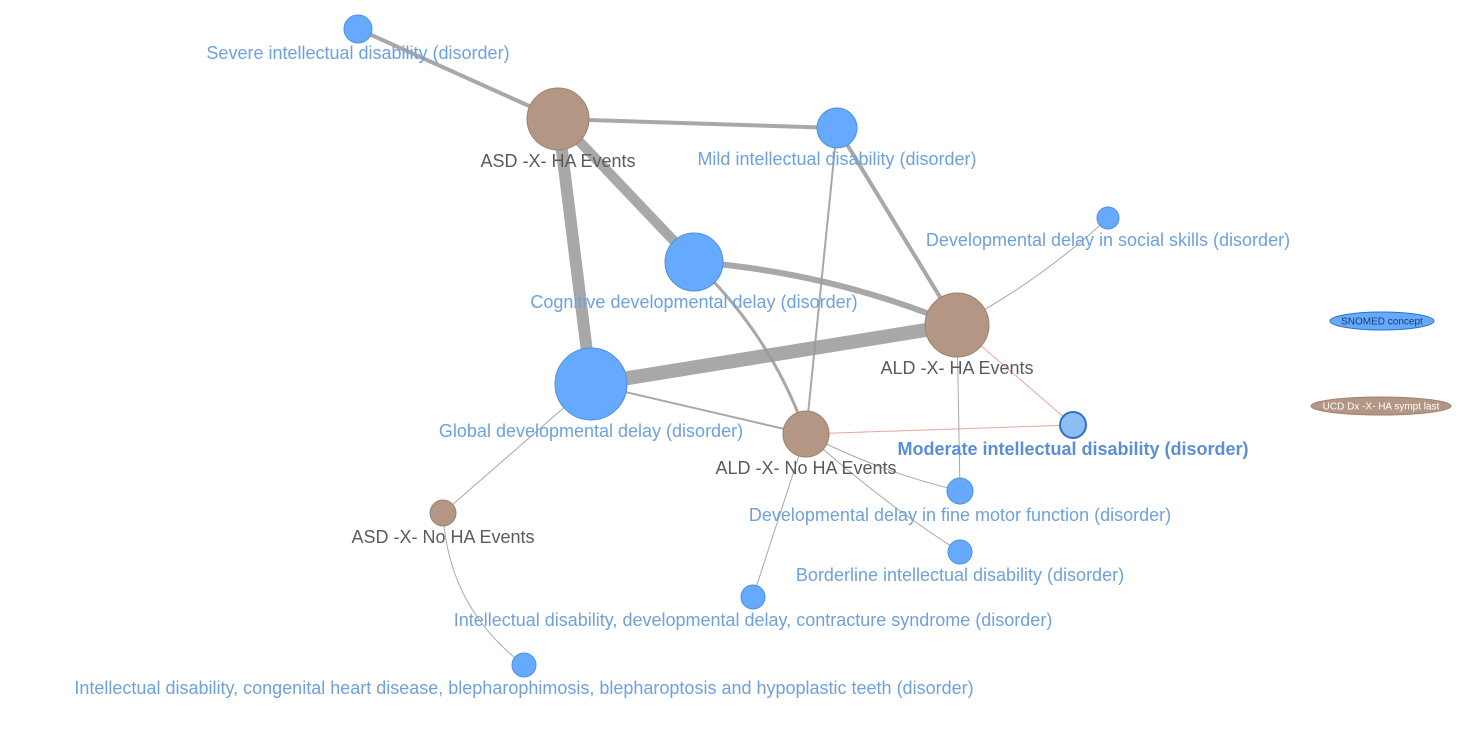 The height and width of the screenshot is (731, 1468). I want to click on legend-swatch-group, so click(1381, 406).